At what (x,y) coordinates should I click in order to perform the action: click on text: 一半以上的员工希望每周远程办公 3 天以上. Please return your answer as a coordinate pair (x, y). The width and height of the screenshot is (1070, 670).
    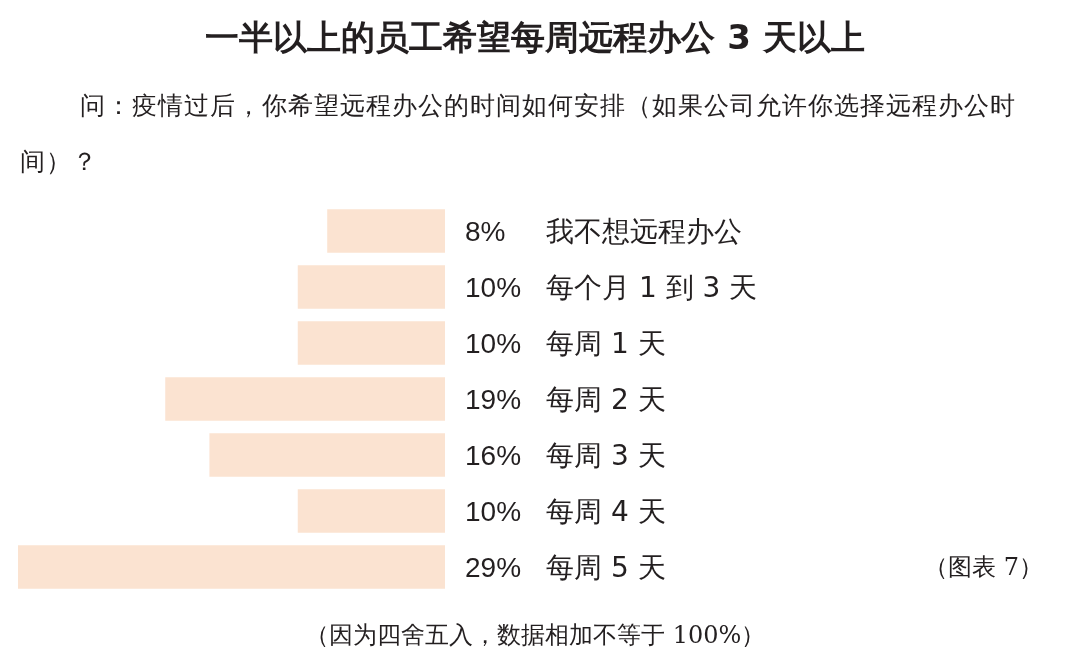
    Looking at the image, I should click on (535, 36).